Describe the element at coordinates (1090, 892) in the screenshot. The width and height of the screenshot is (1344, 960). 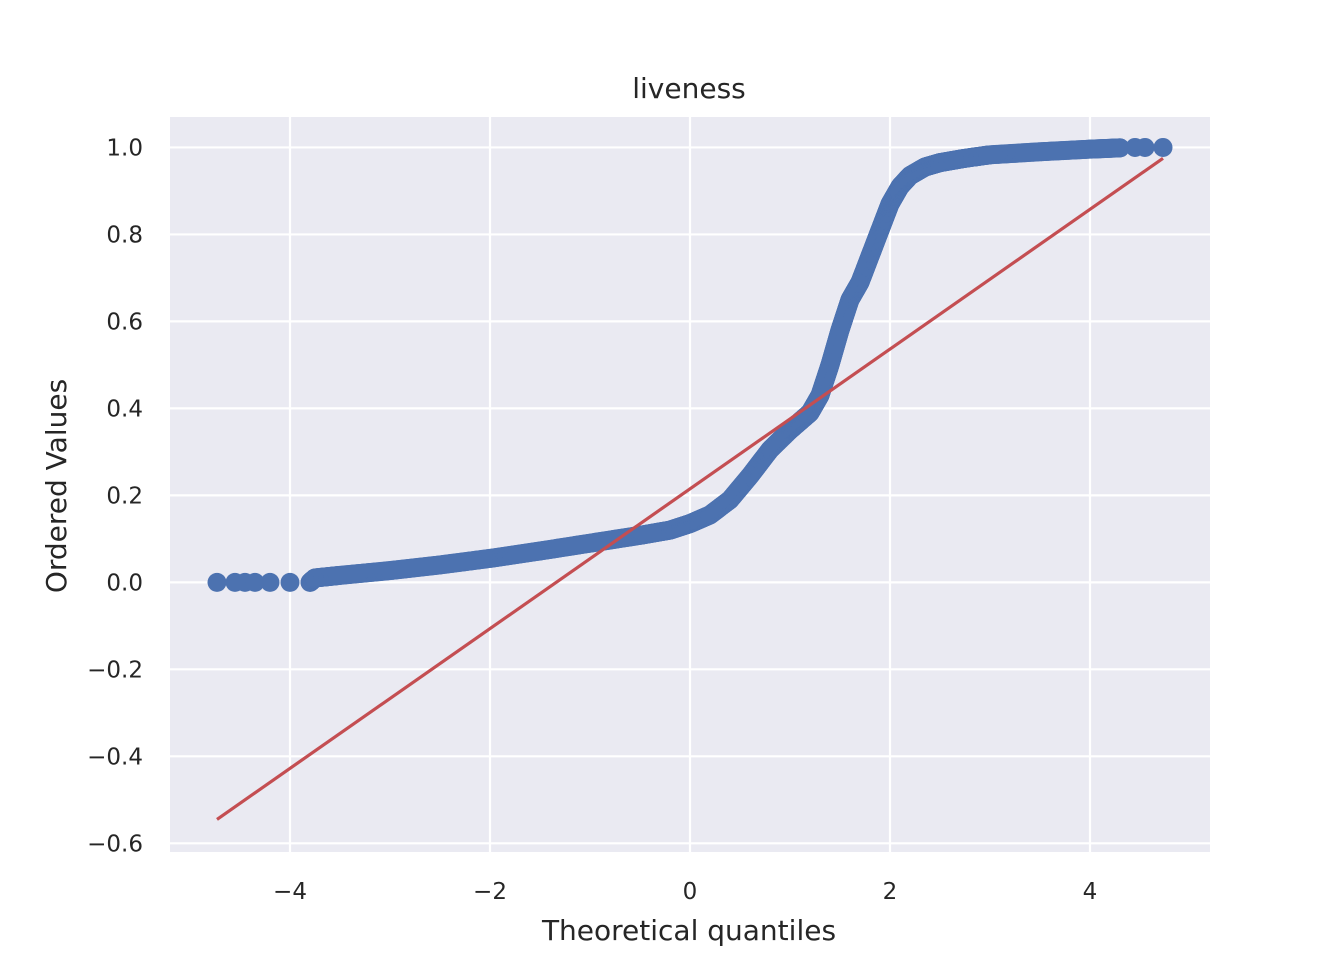
I see `x-tick-label: 4` at that location.